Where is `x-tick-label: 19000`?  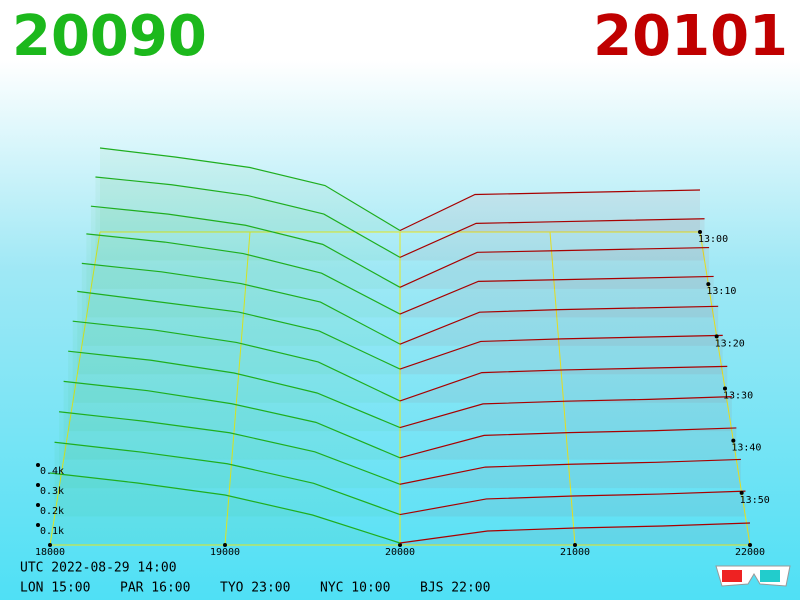 x-tick-label: 19000 is located at coordinates (225, 552).